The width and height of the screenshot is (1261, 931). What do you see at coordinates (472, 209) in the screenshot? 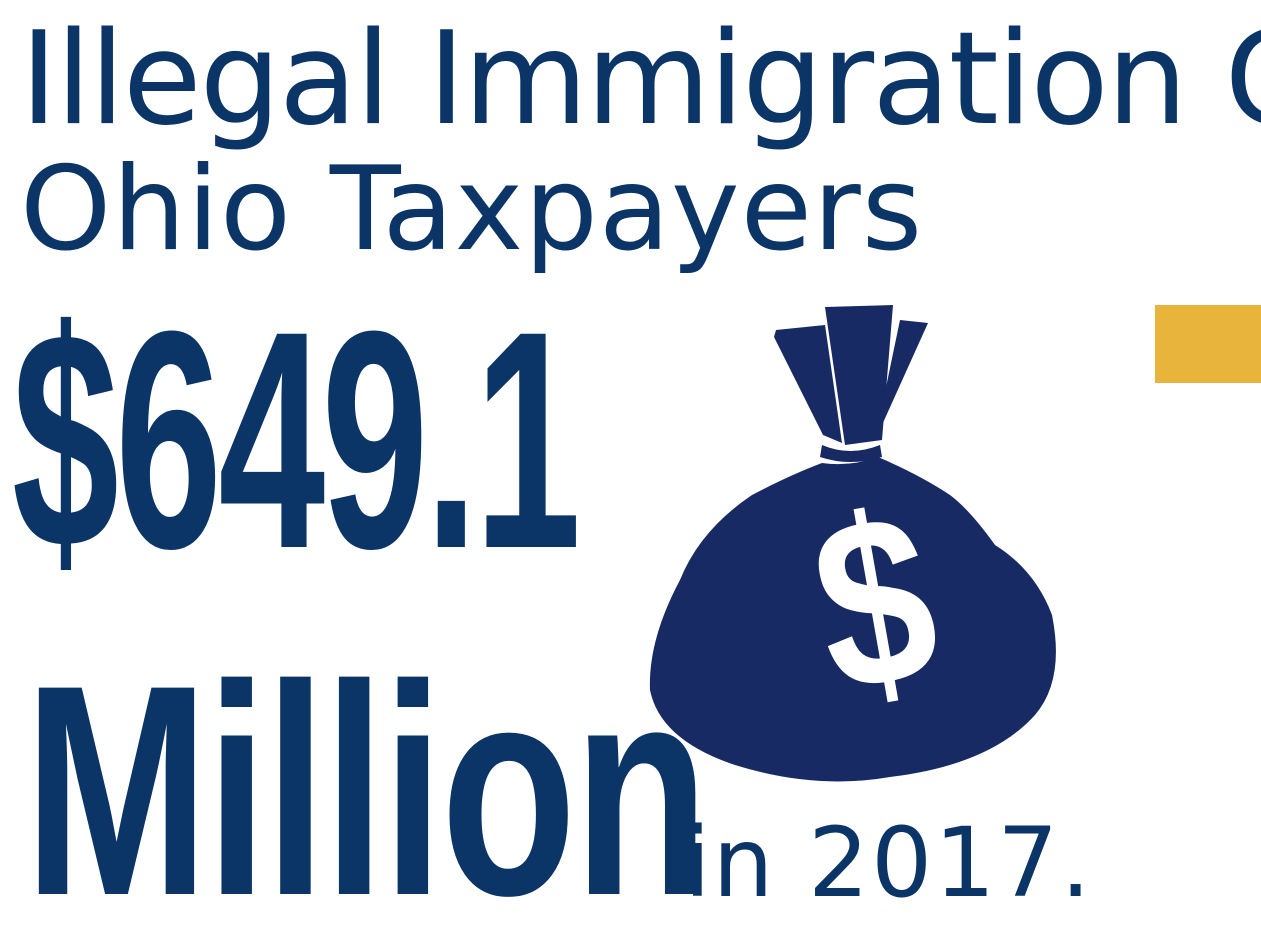
I see `headline-line-2: Ohio Taxpayers` at bounding box center [472, 209].